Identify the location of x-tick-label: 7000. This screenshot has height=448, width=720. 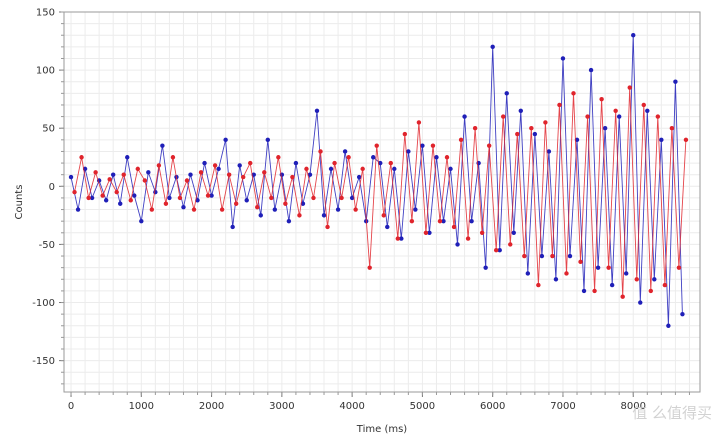
(562, 406).